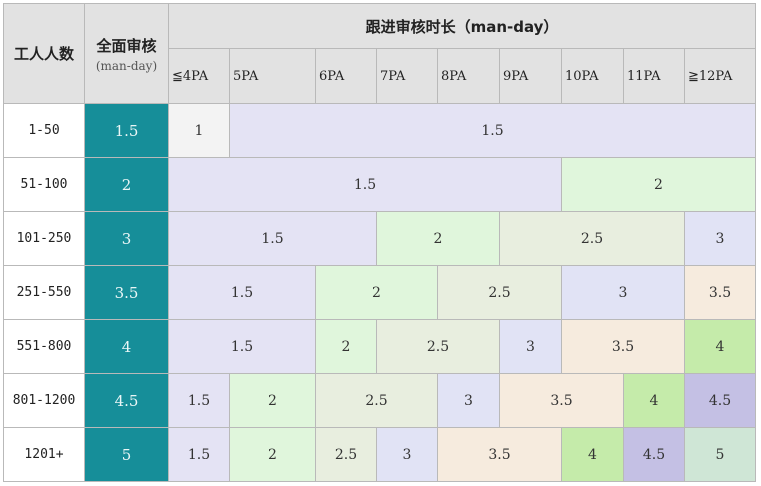 The width and height of the screenshot is (761, 486). What do you see at coordinates (44, 400) in the screenshot?
I see `worker-count-cell: 801-1200` at bounding box center [44, 400].